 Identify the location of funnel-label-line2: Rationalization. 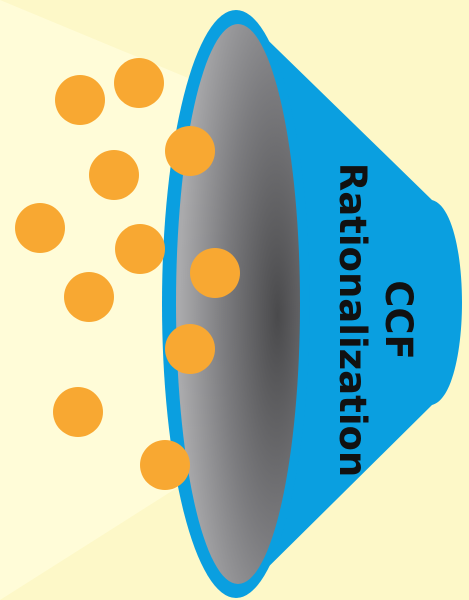
(352, 320).